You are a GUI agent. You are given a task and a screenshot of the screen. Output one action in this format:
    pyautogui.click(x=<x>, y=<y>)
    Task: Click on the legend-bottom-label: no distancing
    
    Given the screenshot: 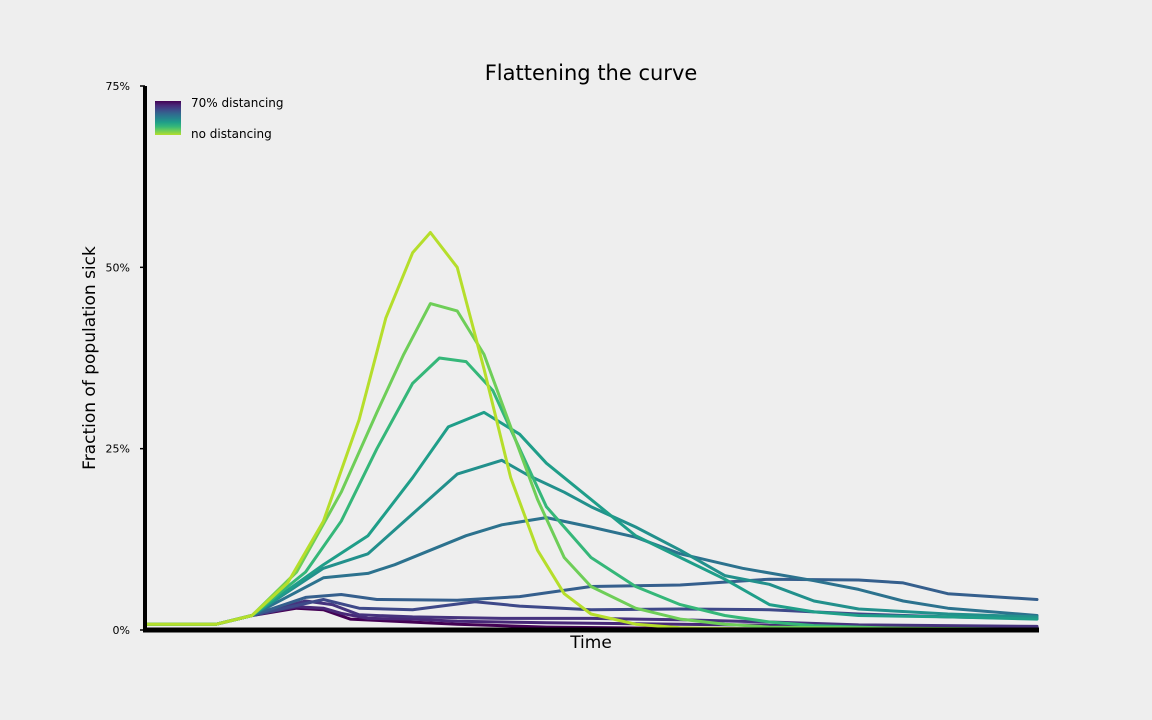 What is the action you would take?
    pyautogui.click(x=231, y=134)
    